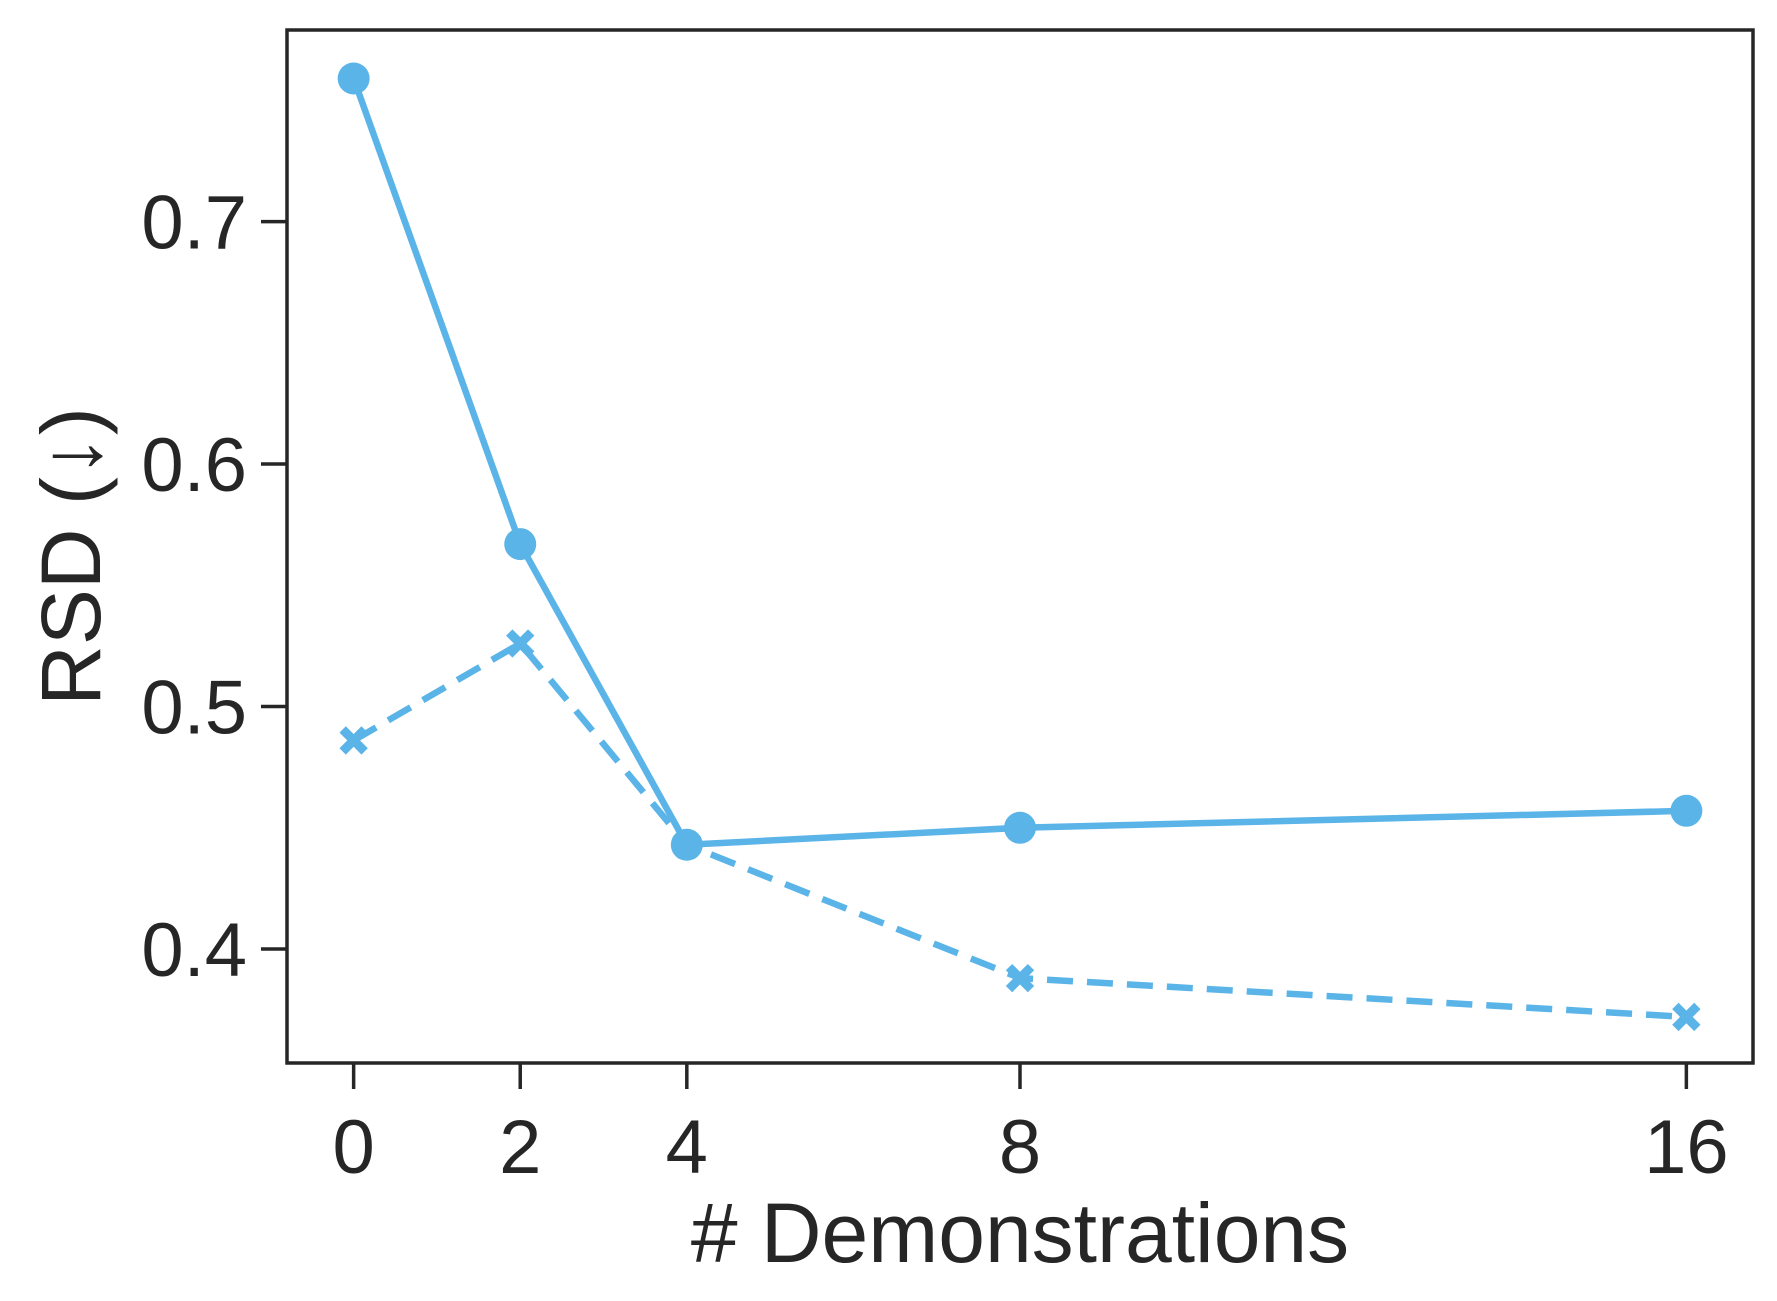 This screenshot has width=1777, height=1301. I want to click on x-tick-label: 16, so click(1686, 1147).